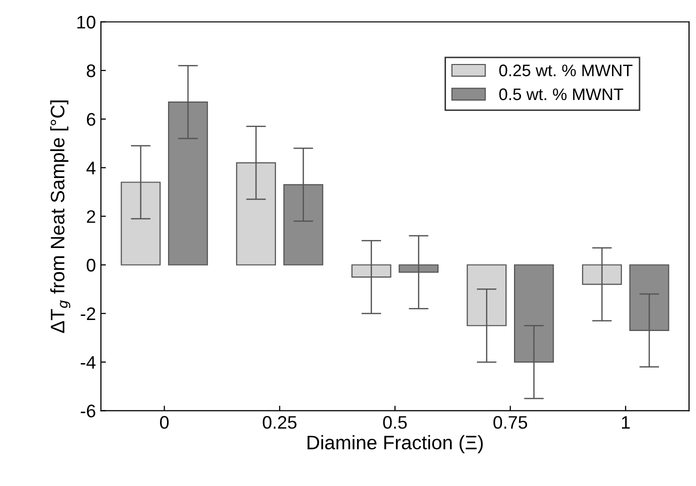 This screenshot has height=486, width=696. I want to click on x-tick-label: 0.75, so click(510, 422).